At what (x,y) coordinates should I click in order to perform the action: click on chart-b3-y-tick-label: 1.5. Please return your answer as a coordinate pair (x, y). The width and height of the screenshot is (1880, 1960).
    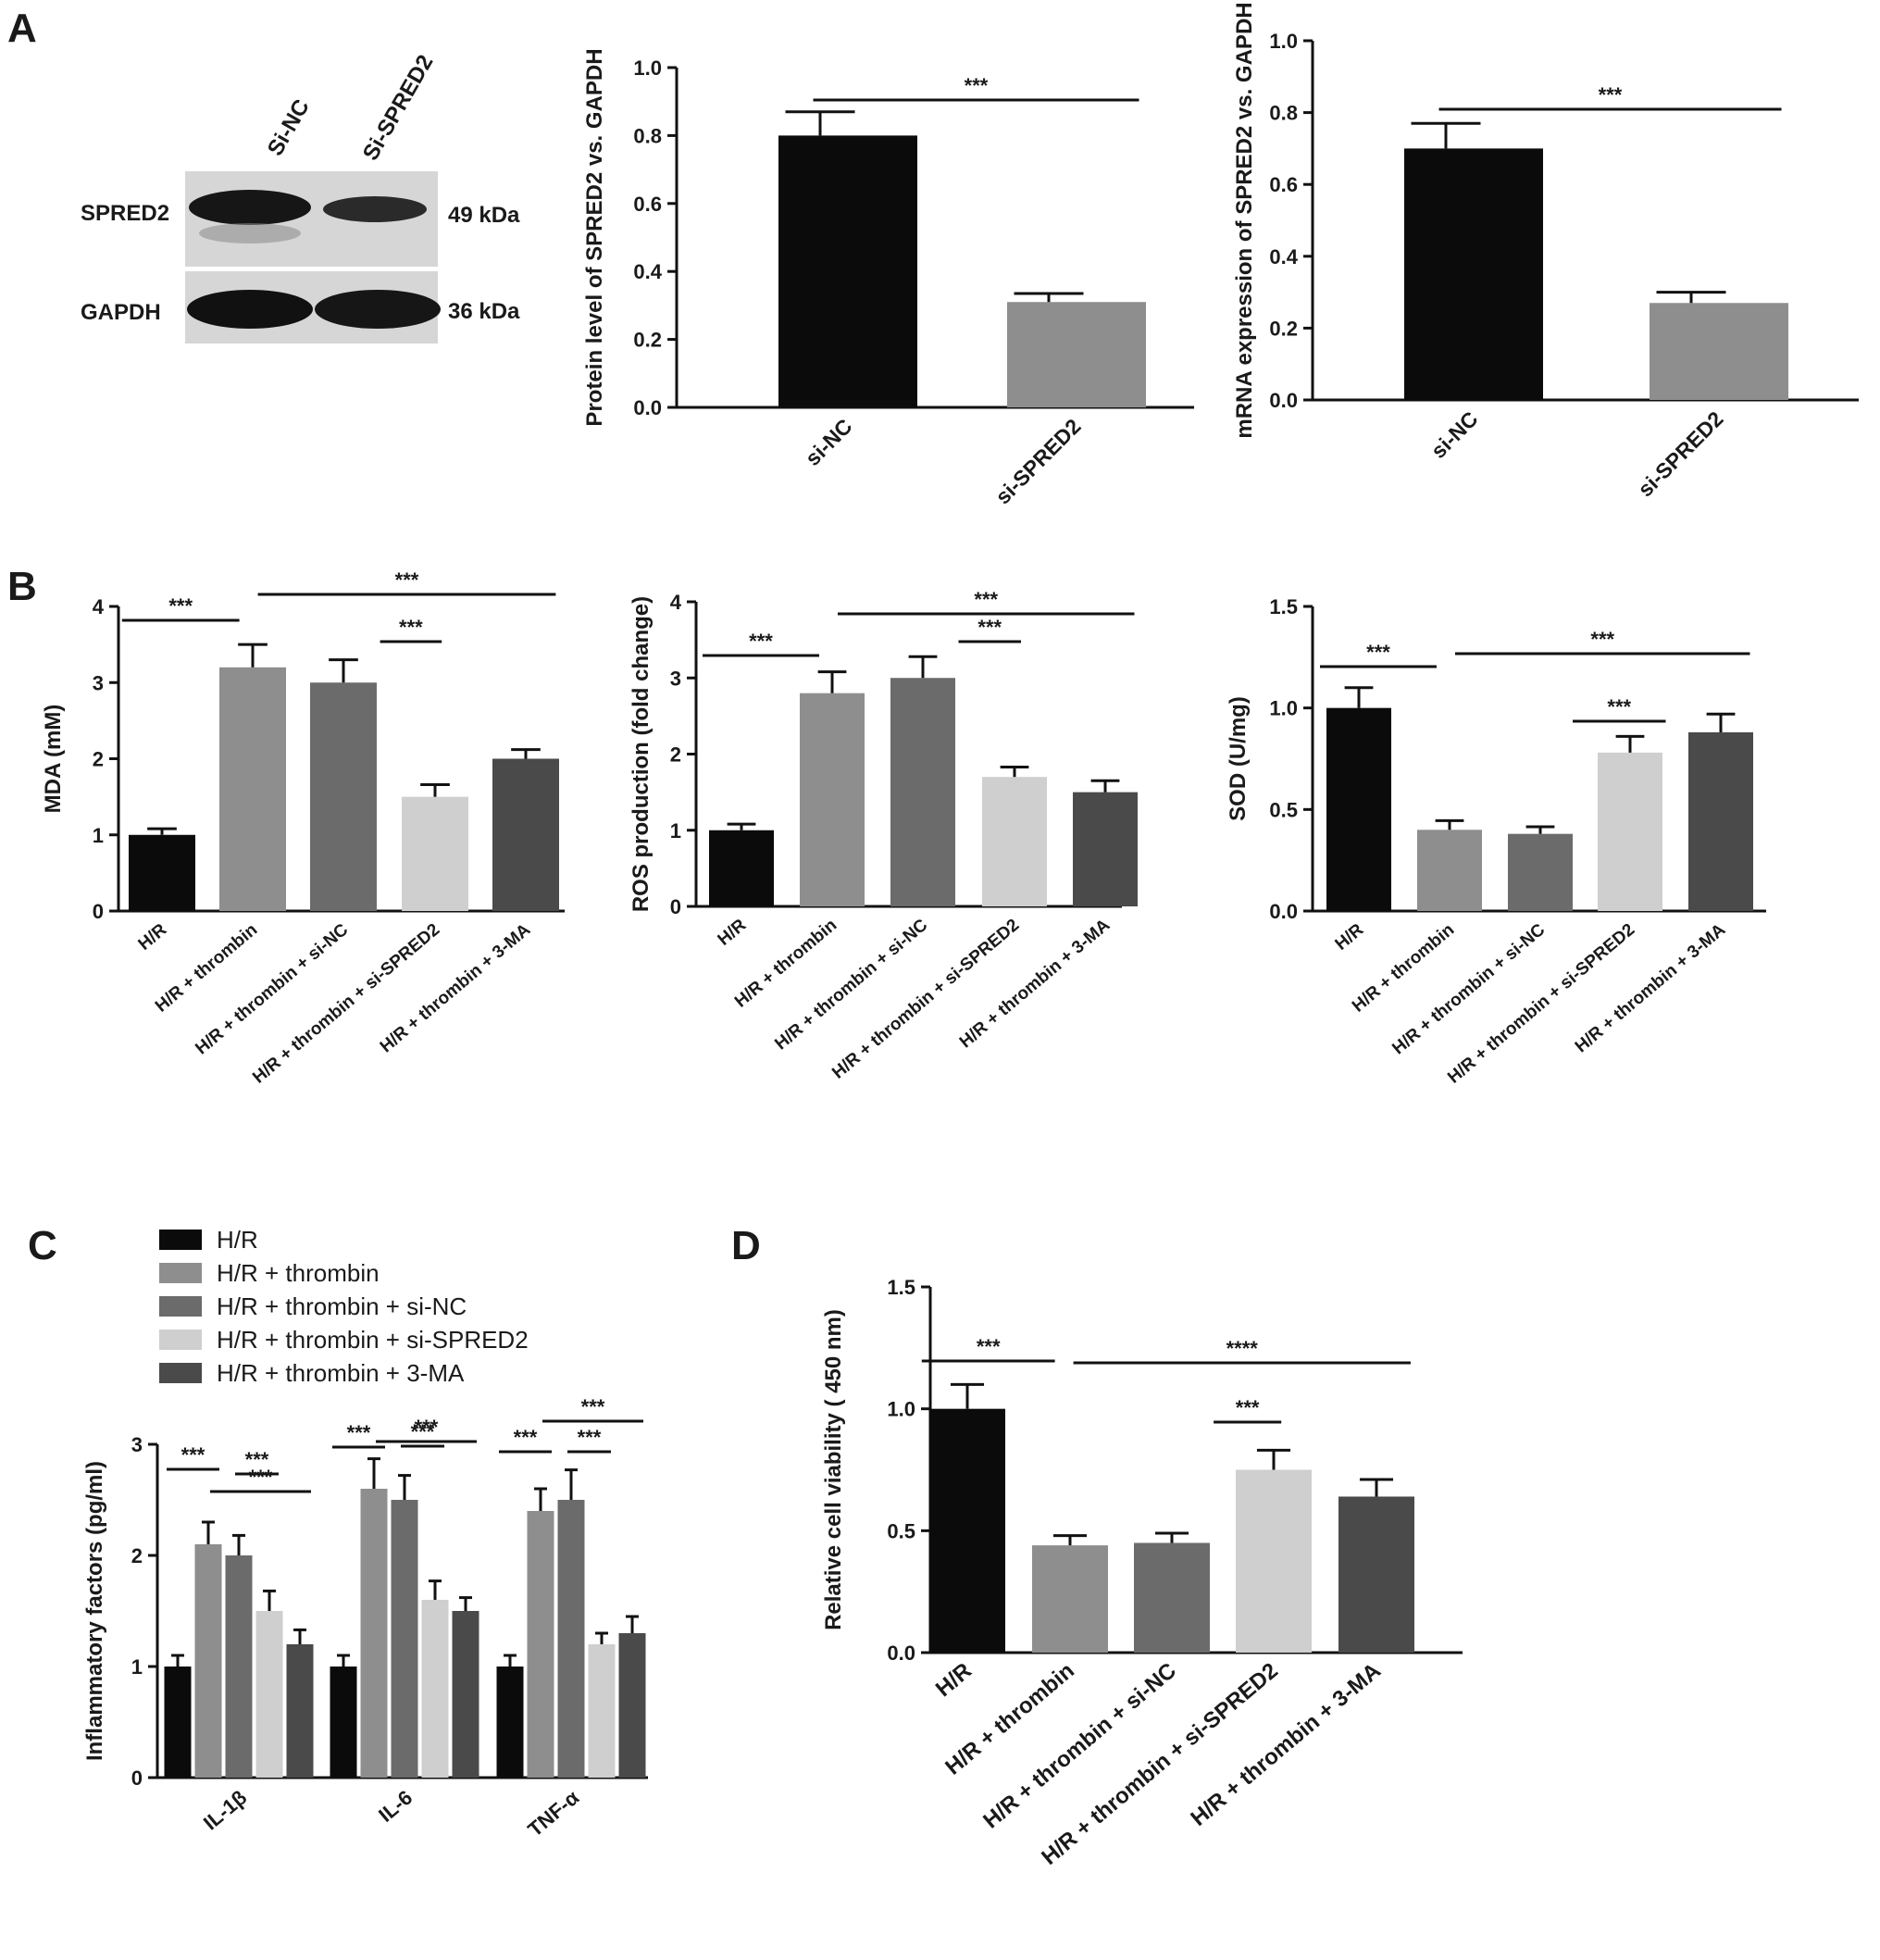
    Looking at the image, I should click on (1283, 606).